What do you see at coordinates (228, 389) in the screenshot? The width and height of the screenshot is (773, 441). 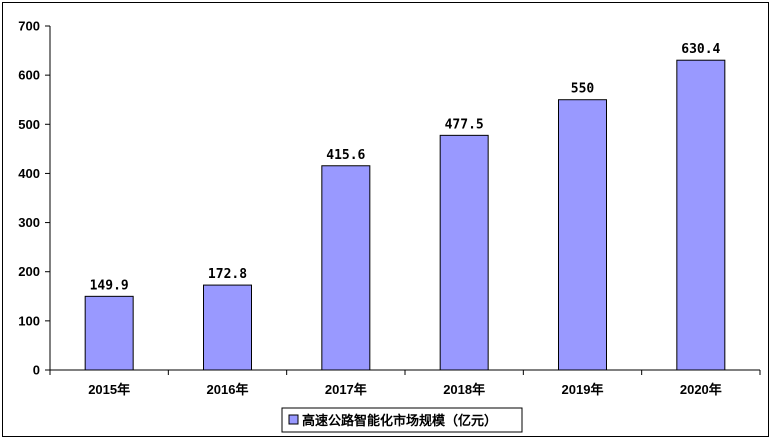 I see `x-tick-label: 2016年` at bounding box center [228, 389].